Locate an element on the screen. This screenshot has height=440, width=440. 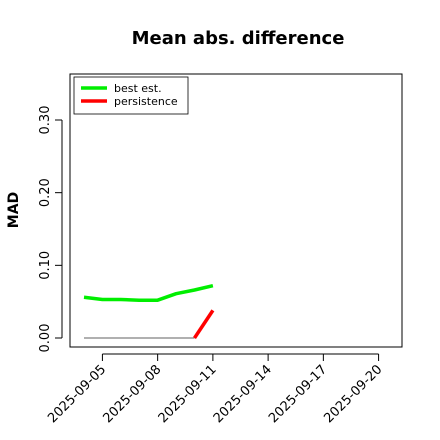
y-axis-label: MAD is located at coordinates (14, 210).